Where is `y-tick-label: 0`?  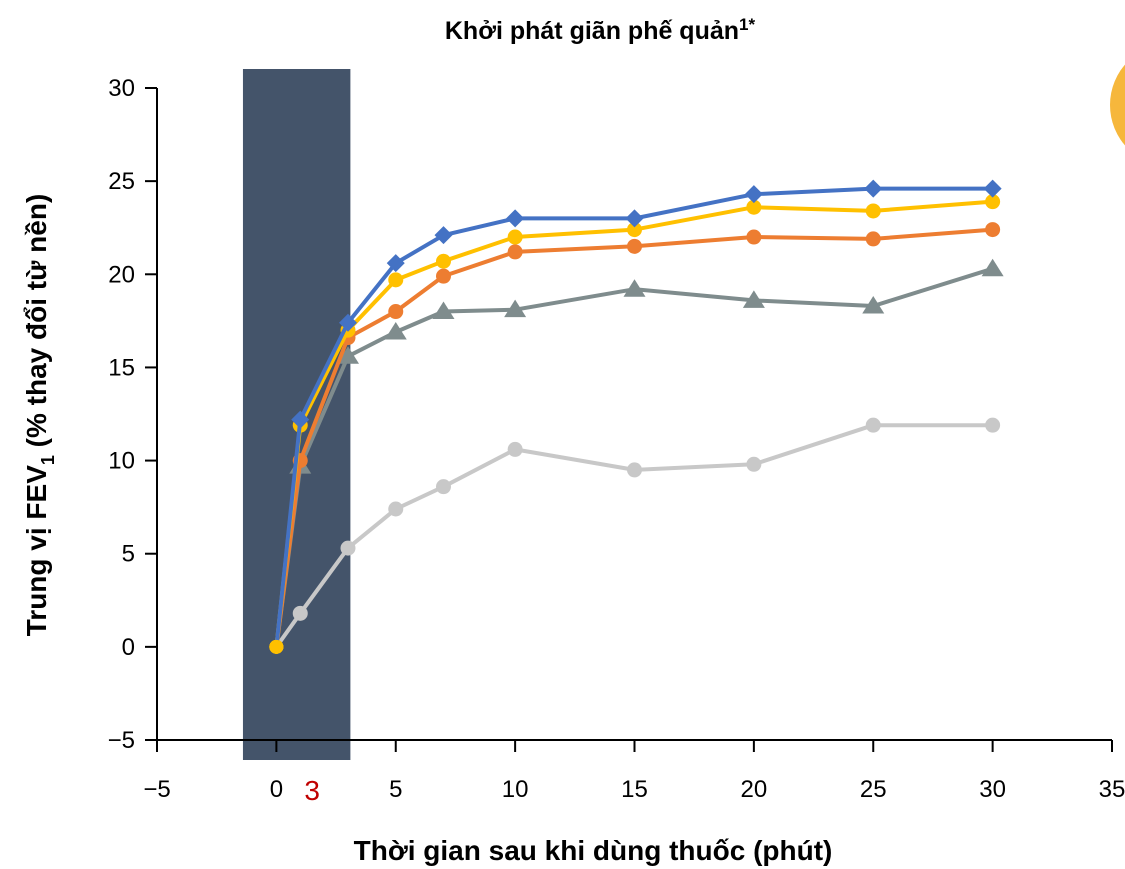
y-tick-label: 0 is located at coordinates (128, 647).